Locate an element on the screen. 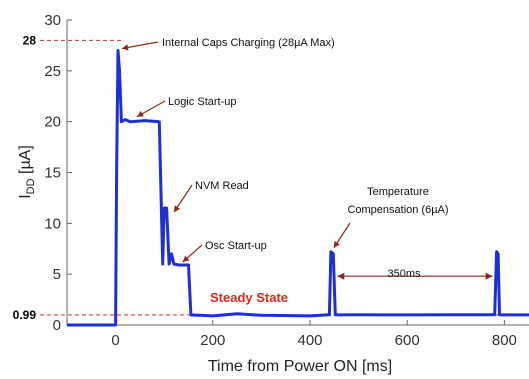 The width and height of the screenshot is (529, 379). reference-label: 0.99 is located at coordinates (25, 315).